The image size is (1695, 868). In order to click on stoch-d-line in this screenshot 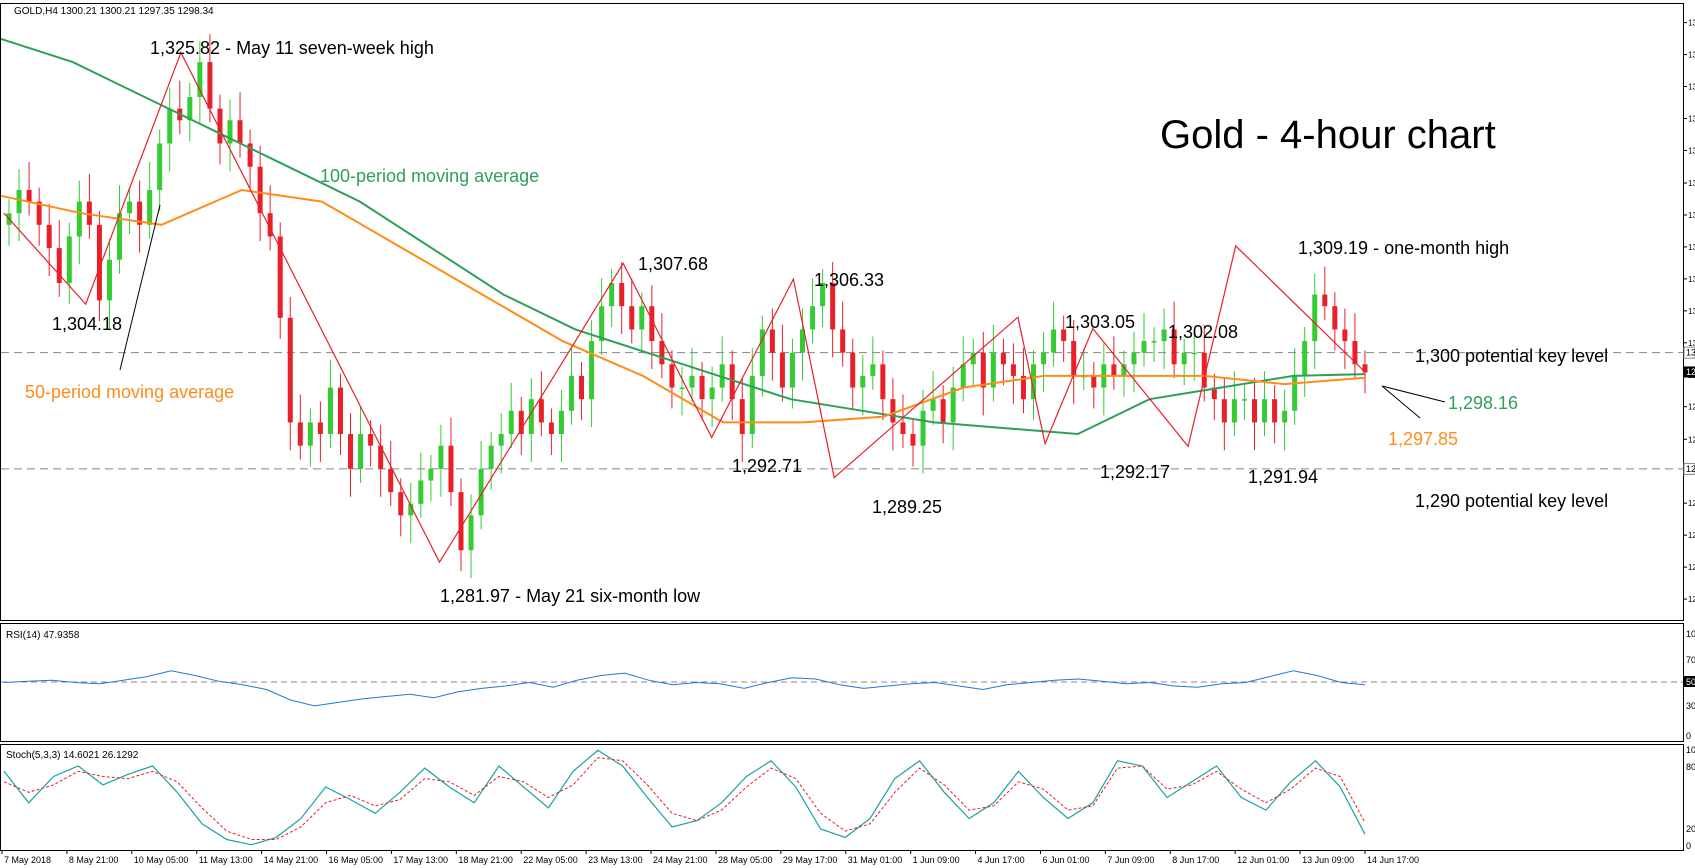, I will do `click(684, 798)`.